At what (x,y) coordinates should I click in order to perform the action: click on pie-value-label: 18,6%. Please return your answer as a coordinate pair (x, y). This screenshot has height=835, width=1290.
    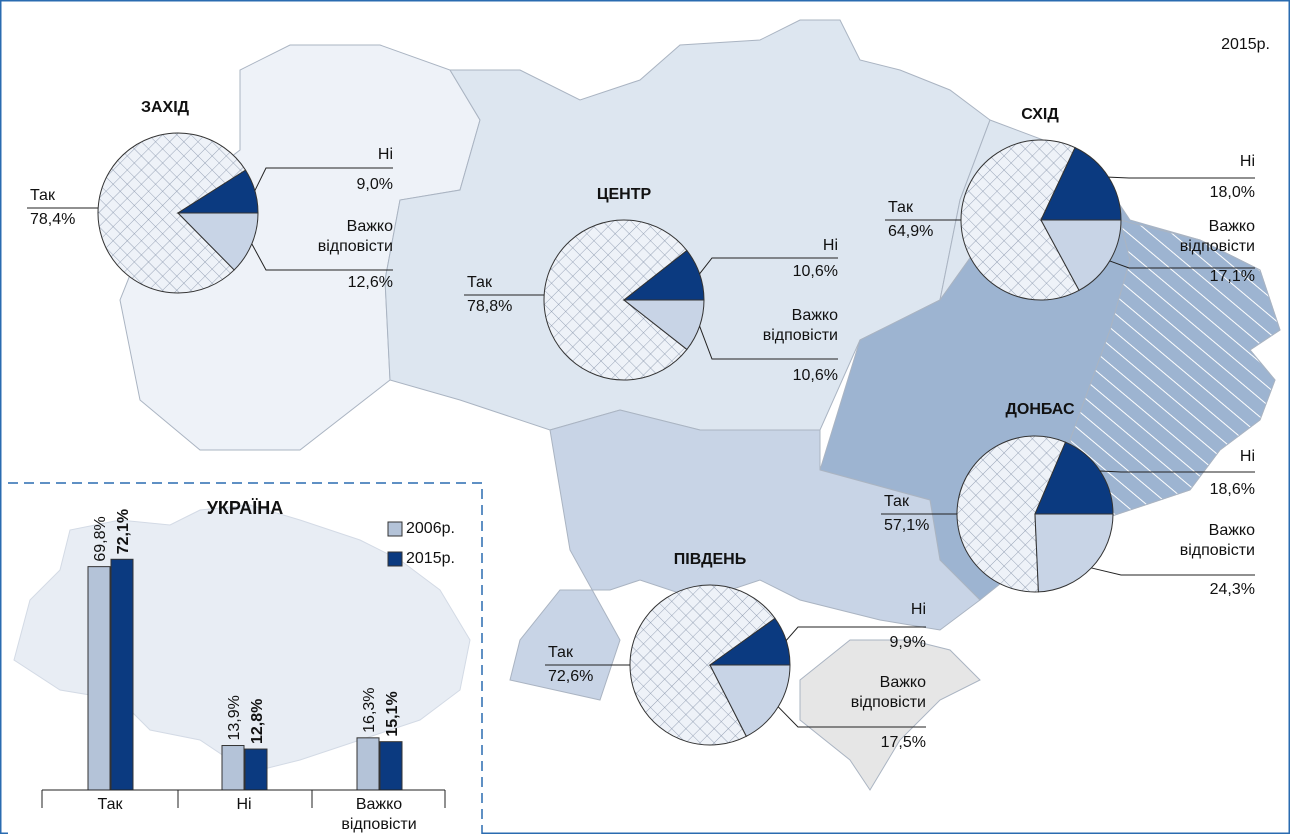
    Looking at the image, I should click on (1232, 489).